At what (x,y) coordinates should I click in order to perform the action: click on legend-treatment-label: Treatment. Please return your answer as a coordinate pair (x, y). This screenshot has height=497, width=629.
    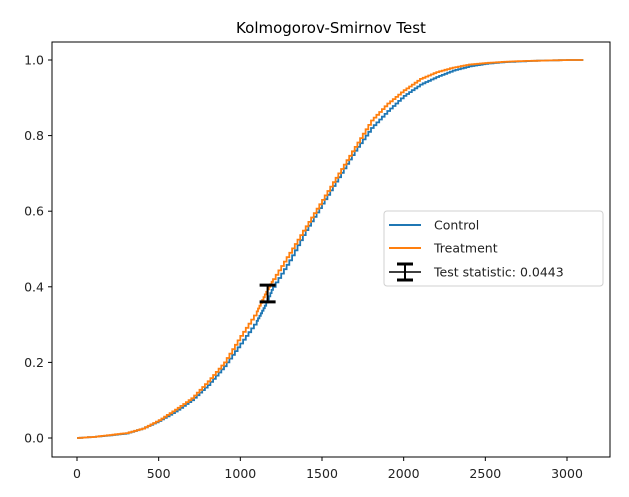
    Looking at the image, I should click on (465, 248).